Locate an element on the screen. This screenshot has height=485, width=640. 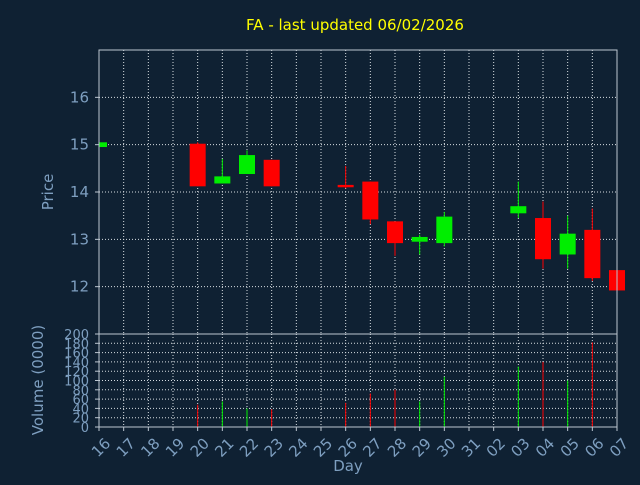
x-tick-label: 03 is located at coordinates (520, 448).